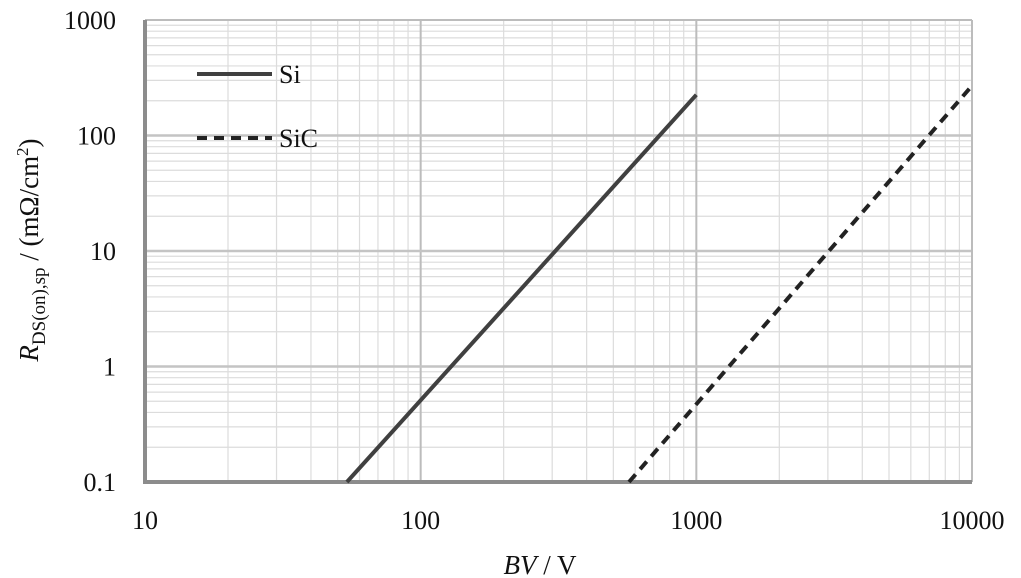  What do you see at coordinates (696, 520) in the screenshot?
I see `x-tick-label: 1000` at bounding box center [696, 520].